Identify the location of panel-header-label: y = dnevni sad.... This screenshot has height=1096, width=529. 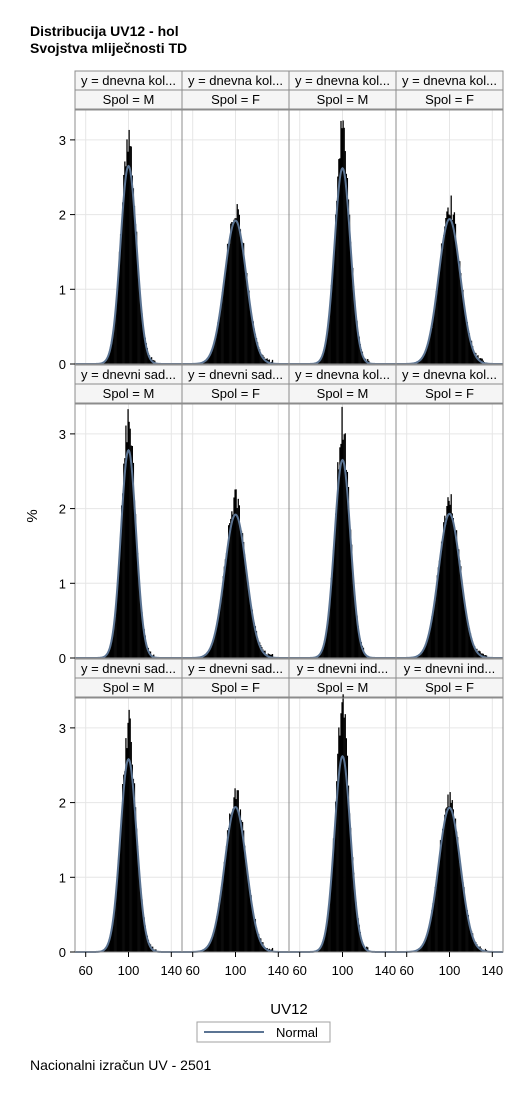
(235, 668).